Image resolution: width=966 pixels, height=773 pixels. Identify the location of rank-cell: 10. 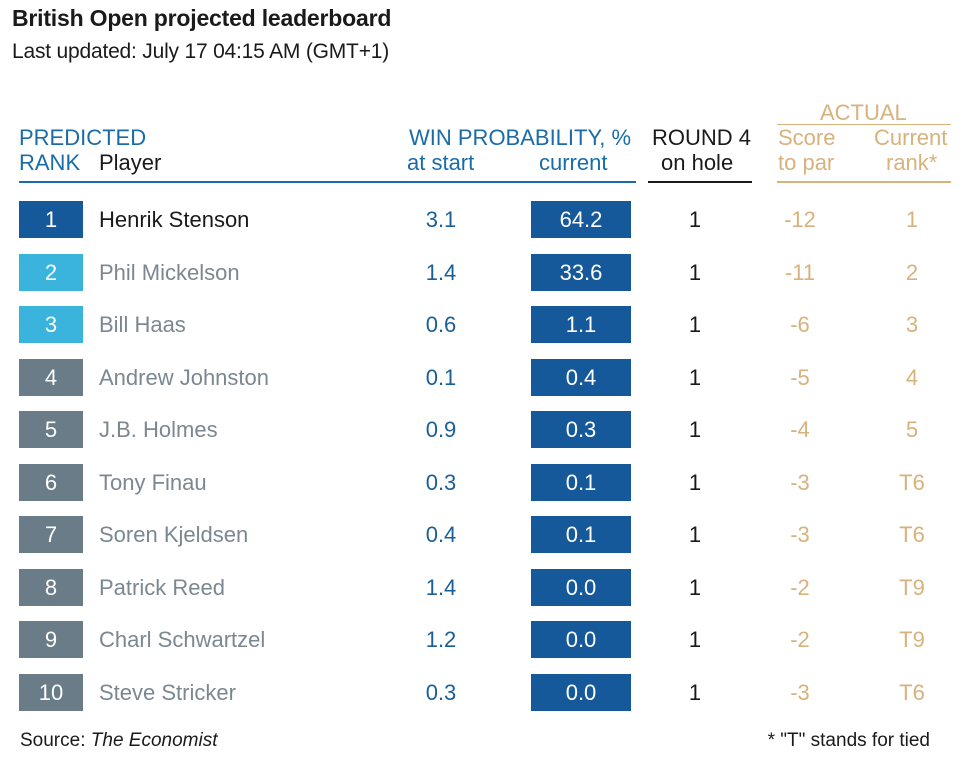
(51, 692).